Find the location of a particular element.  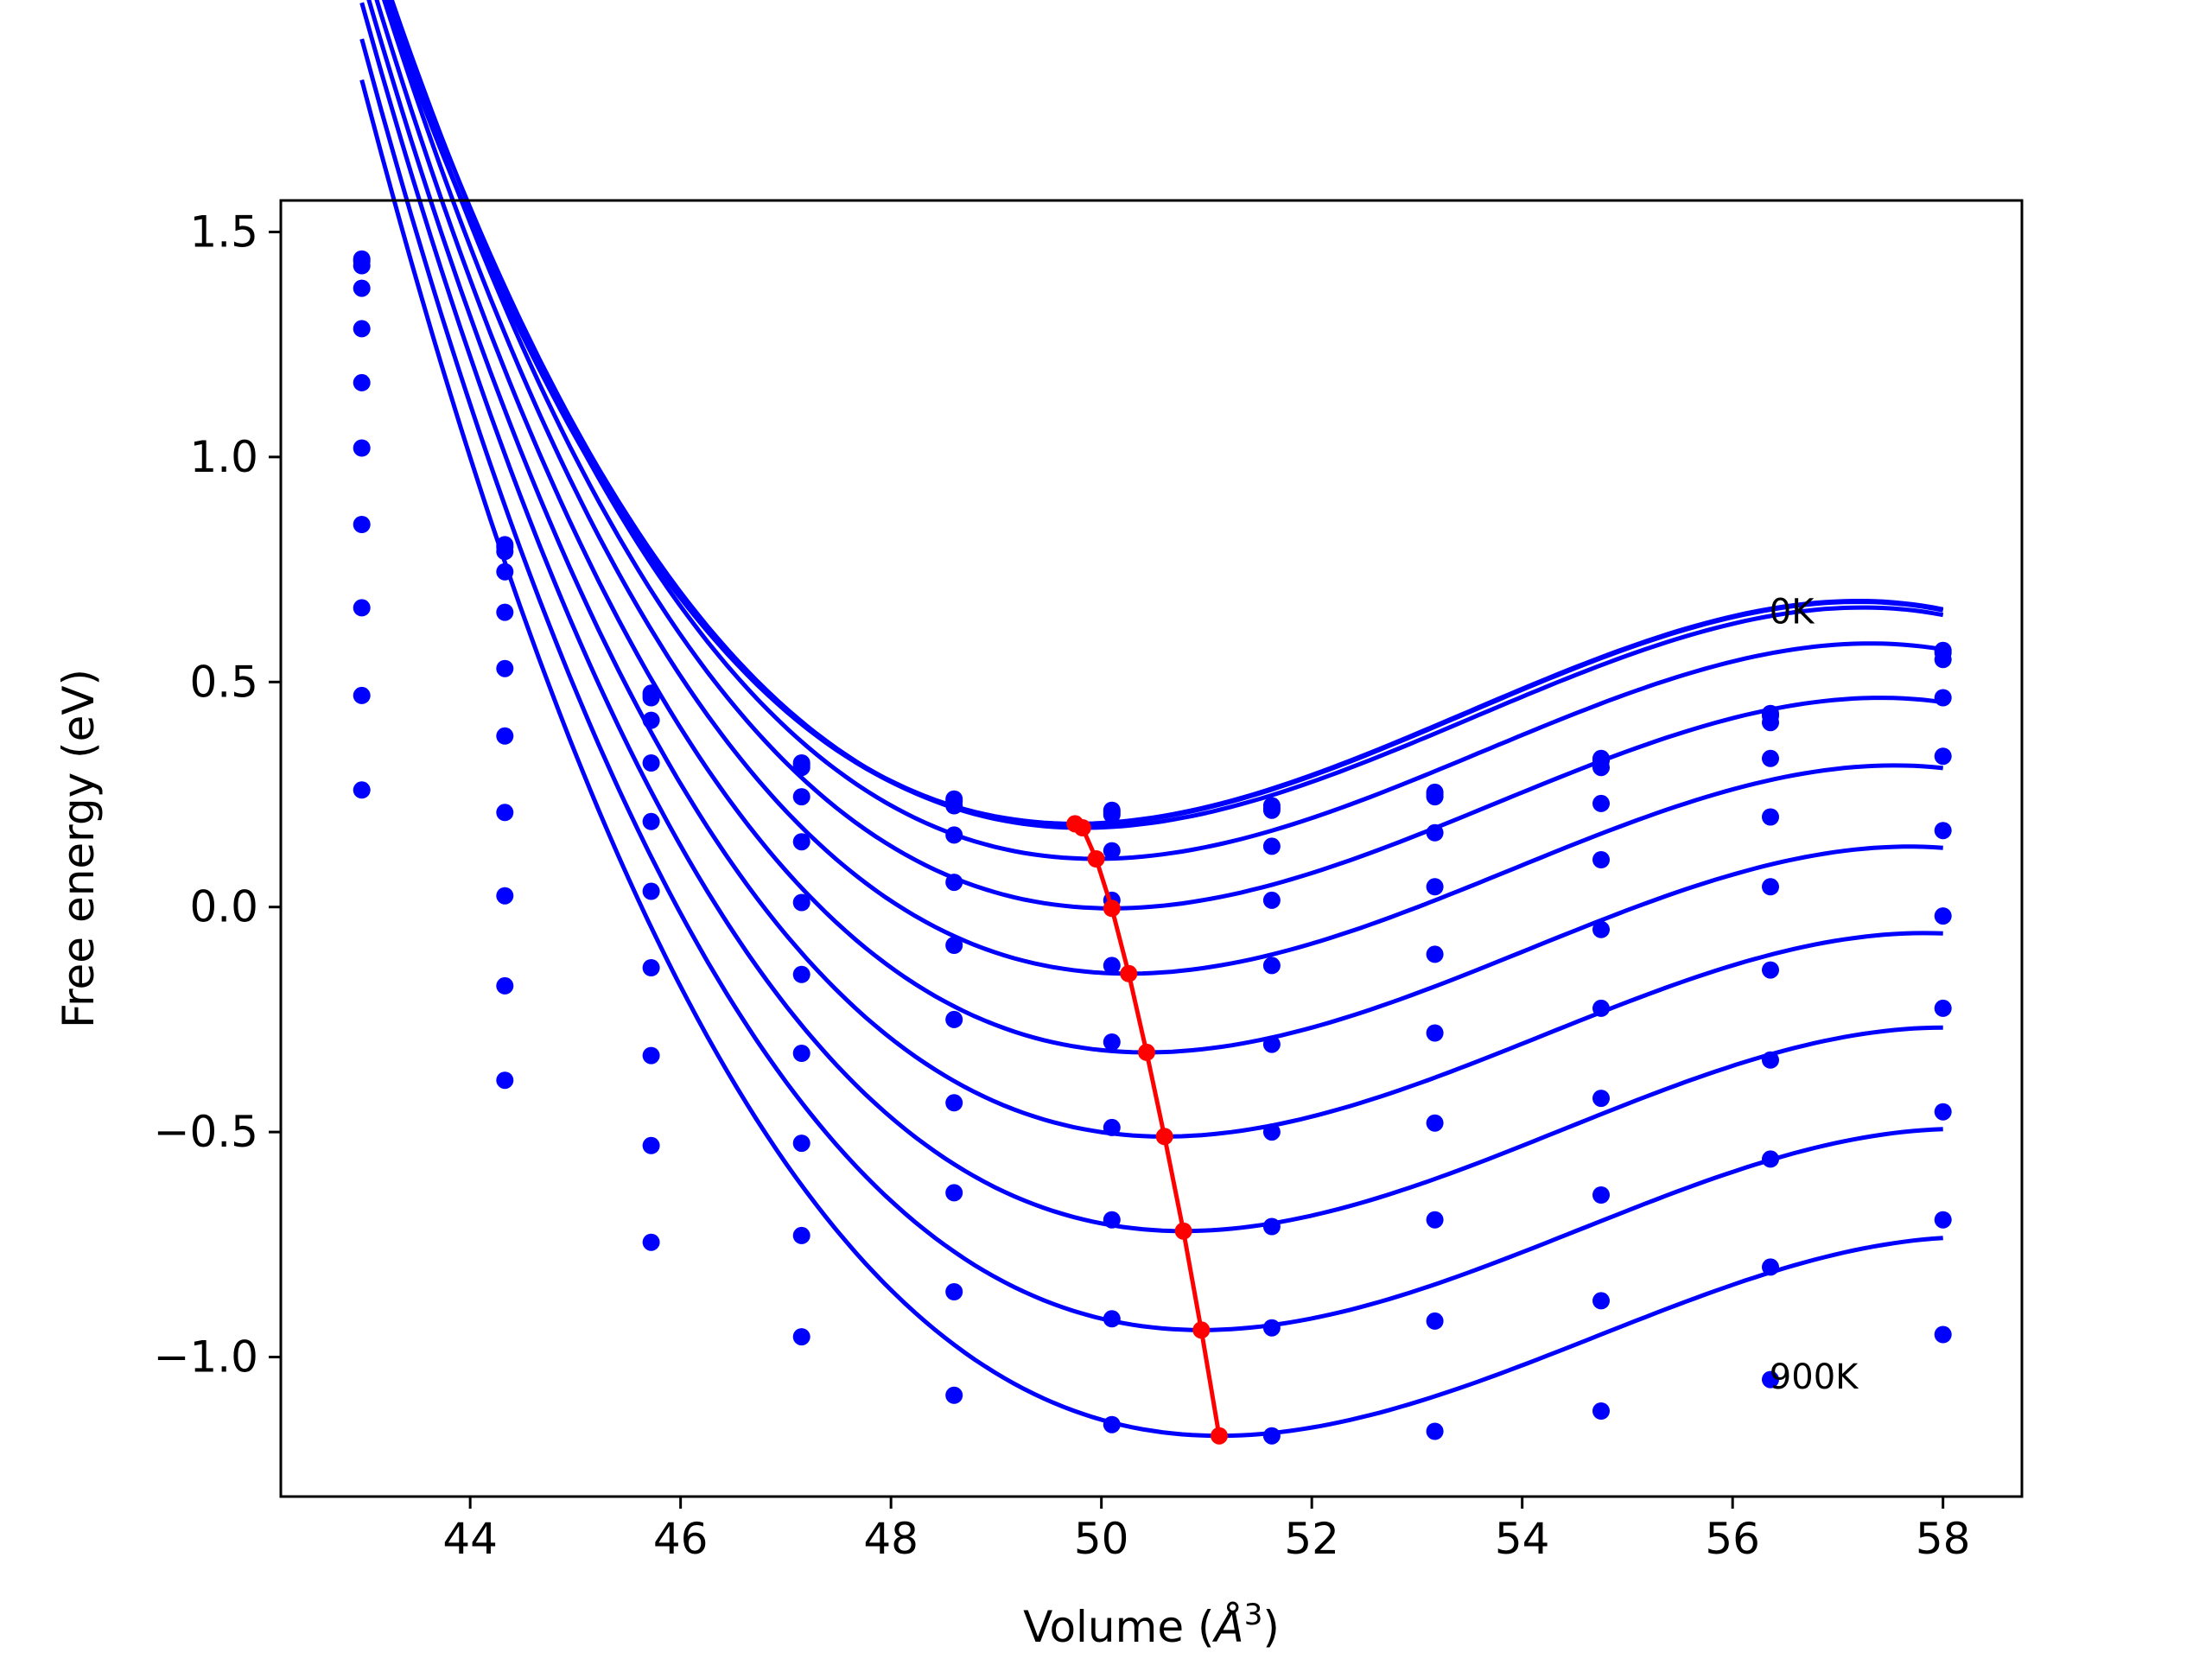

y-axis-label: Free energy (eV) is located at coordinates (79, 848).